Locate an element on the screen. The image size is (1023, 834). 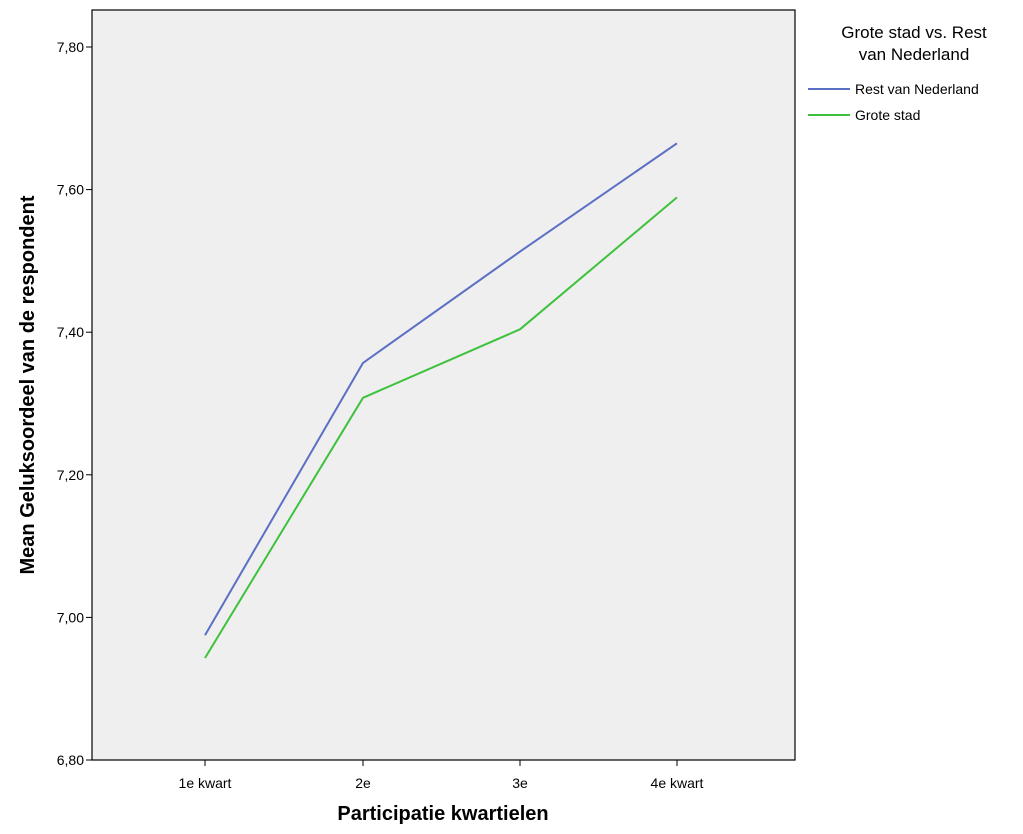
y-tick-label: 7,80 is located at coordinates (70, 47).